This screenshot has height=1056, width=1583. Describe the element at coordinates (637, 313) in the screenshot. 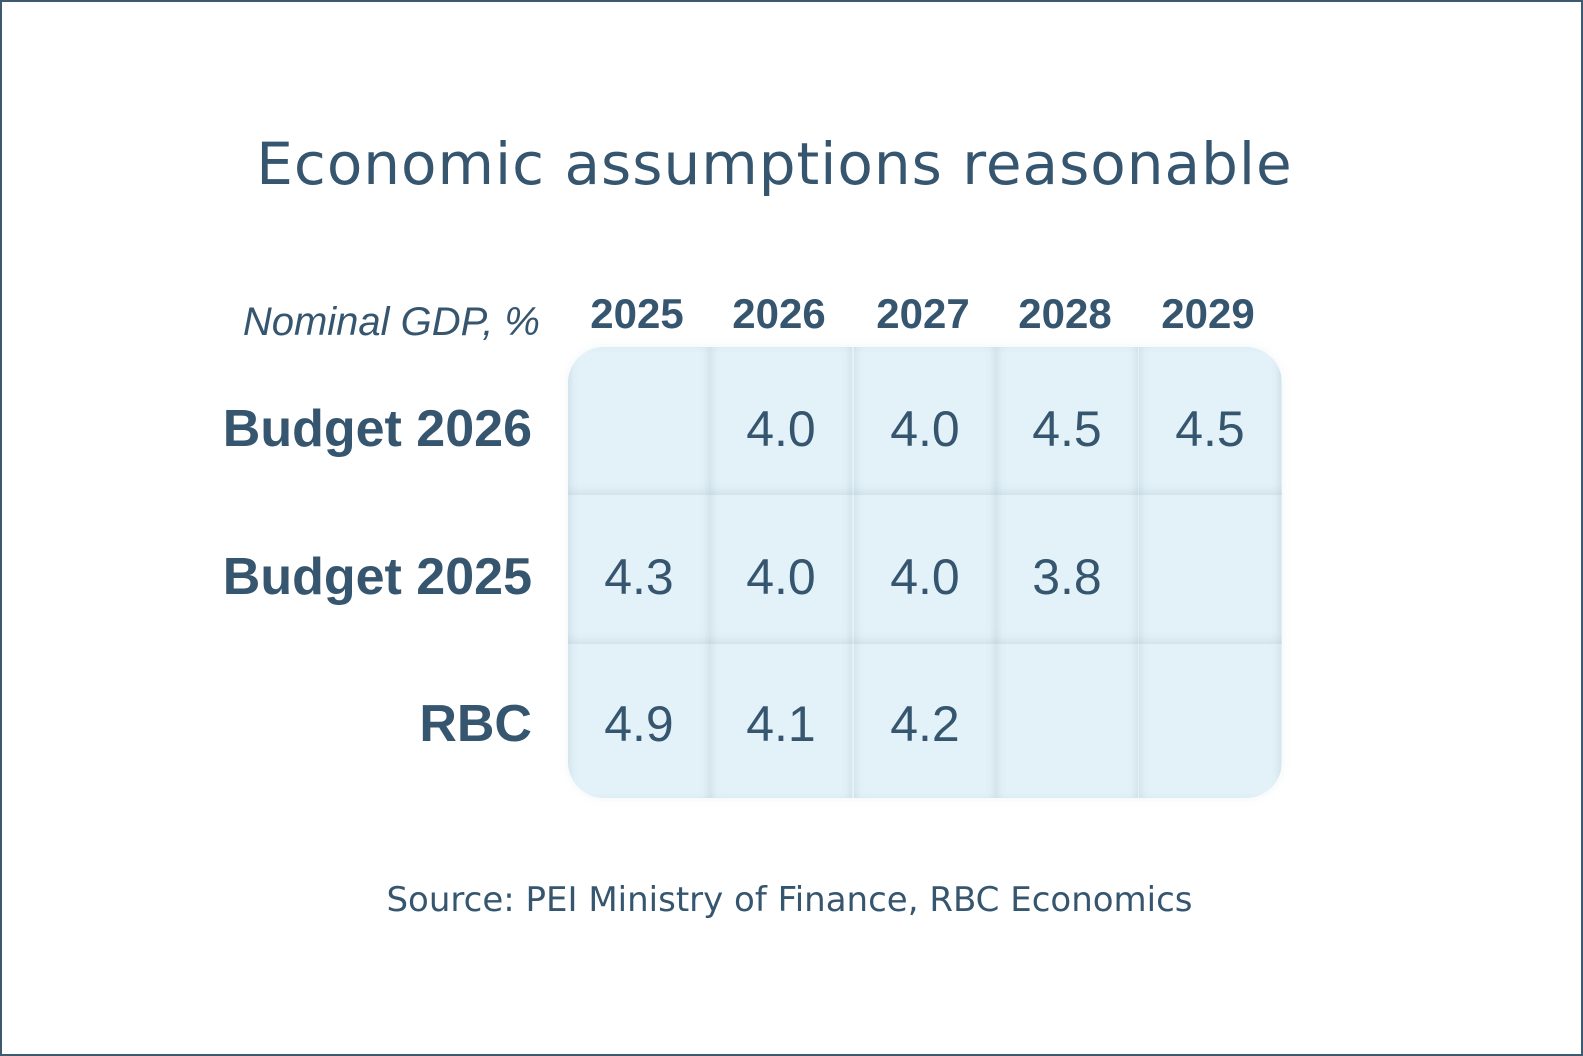

I see `column-header-2025: 2025` at that location.